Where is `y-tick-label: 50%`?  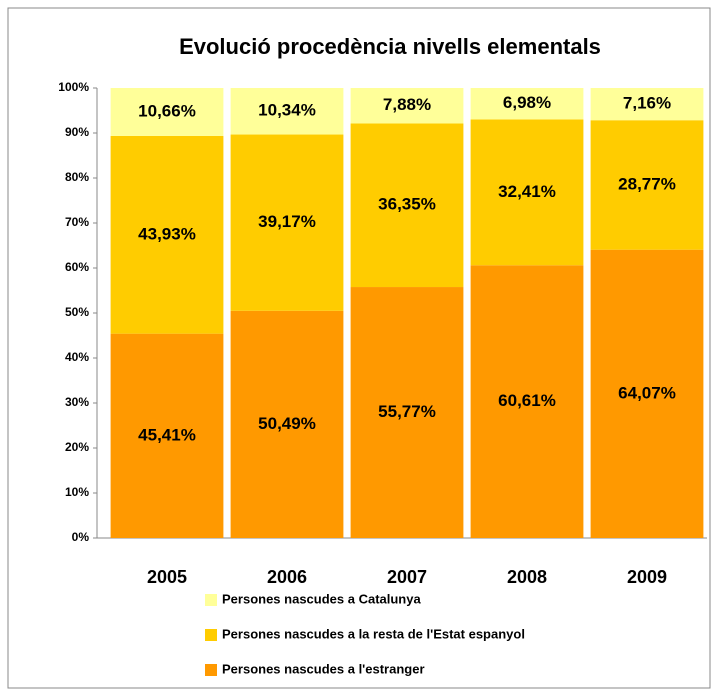
y-tick-label: 50% is located at coordinates (77, 312).